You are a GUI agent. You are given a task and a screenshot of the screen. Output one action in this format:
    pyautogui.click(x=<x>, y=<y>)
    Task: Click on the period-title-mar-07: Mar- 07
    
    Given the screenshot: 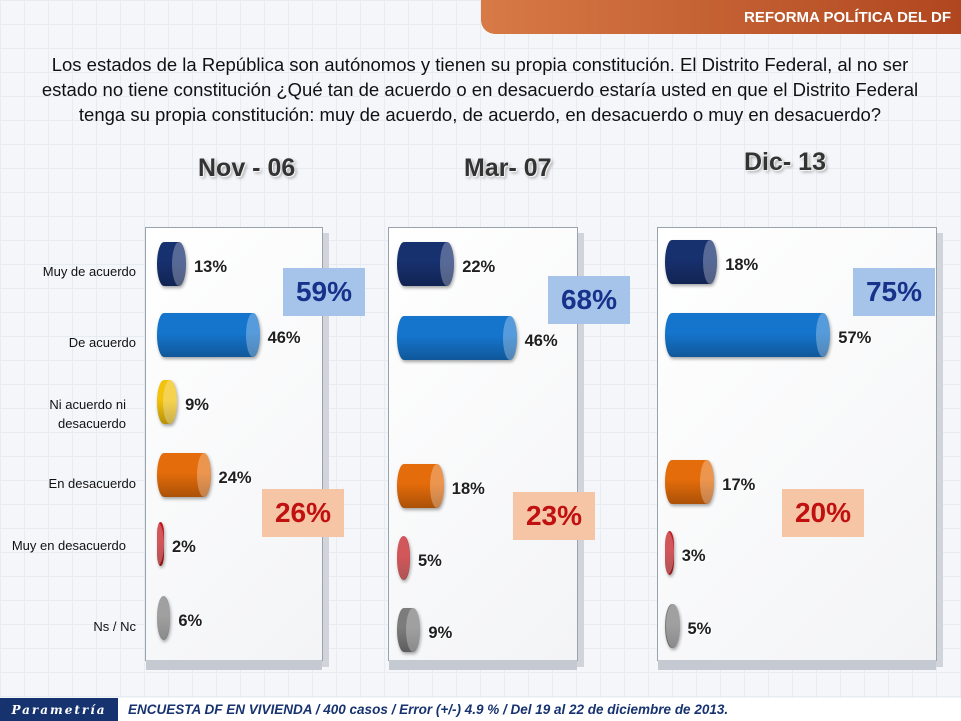 What is the action you would take?
    pyautogui.click(x=508, y=168)
    